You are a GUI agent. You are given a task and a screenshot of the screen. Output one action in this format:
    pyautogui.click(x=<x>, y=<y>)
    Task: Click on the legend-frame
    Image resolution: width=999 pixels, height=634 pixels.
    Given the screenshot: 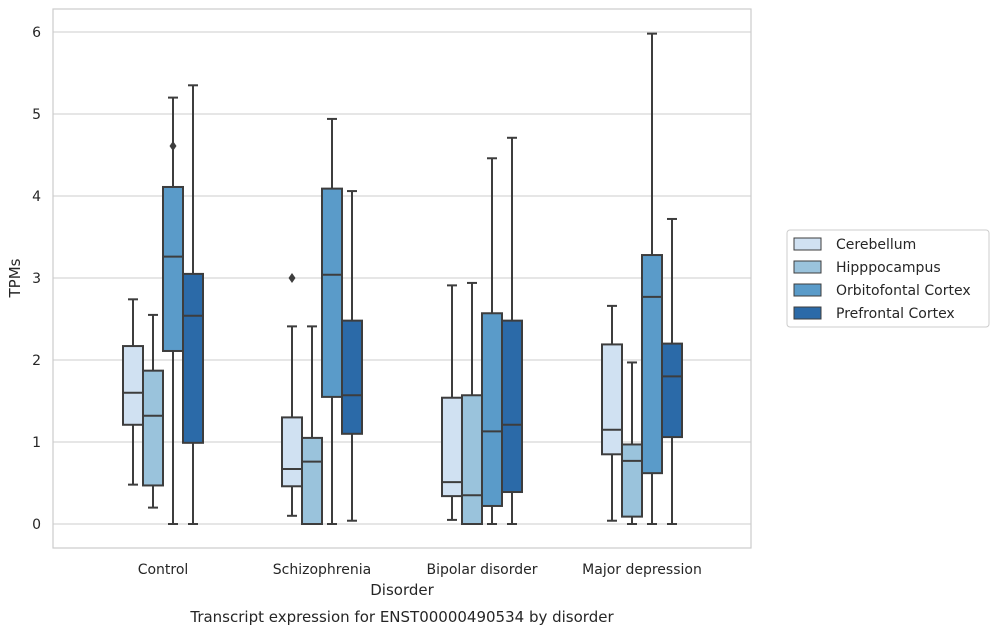 What is the action you would take?
    pyautogui.click(x=888, y=278)
    